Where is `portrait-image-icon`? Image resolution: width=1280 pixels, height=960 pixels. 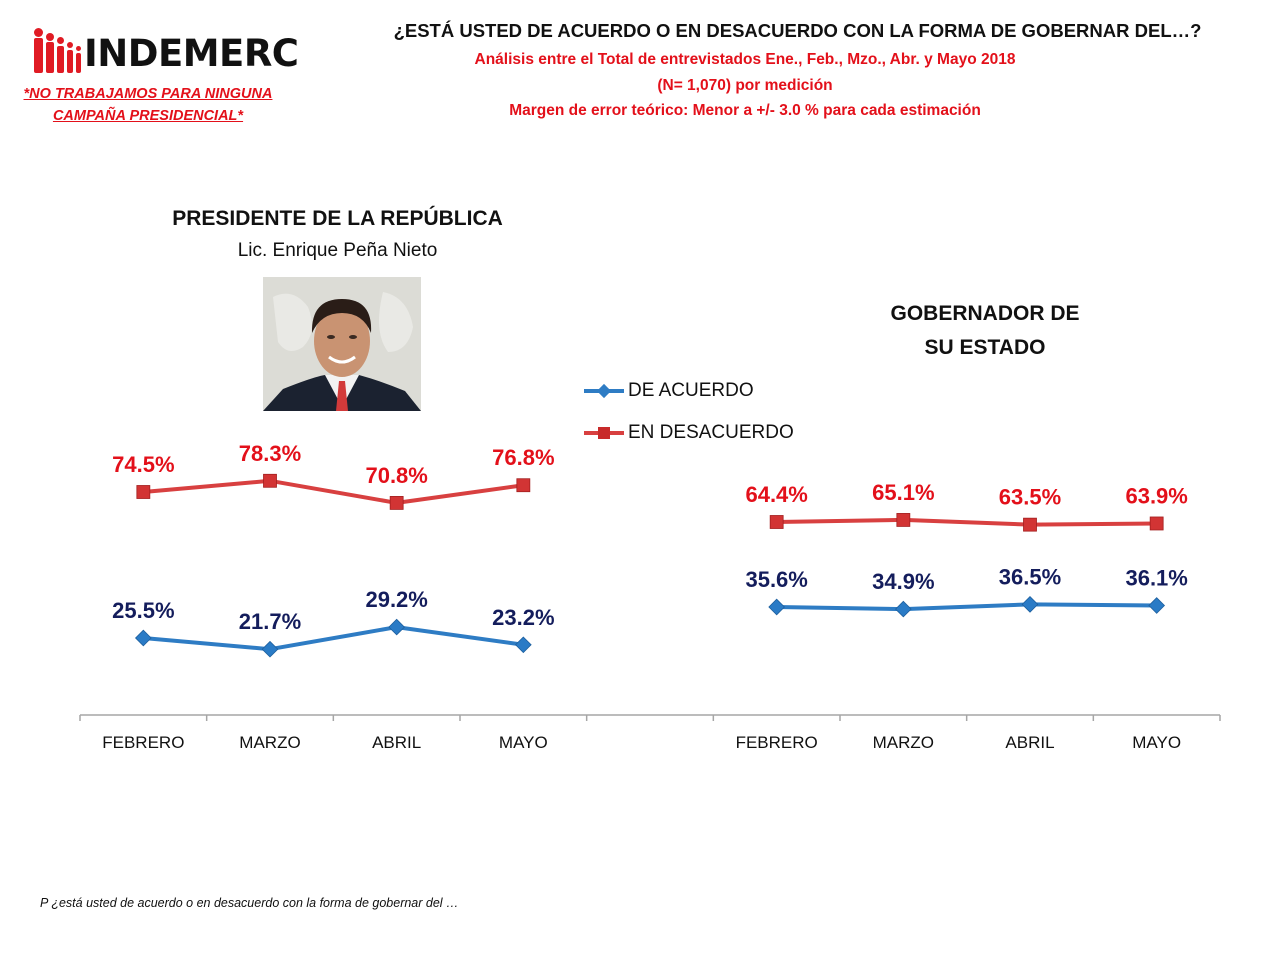 portrait-image-icon is located at coordinates (342, 344).